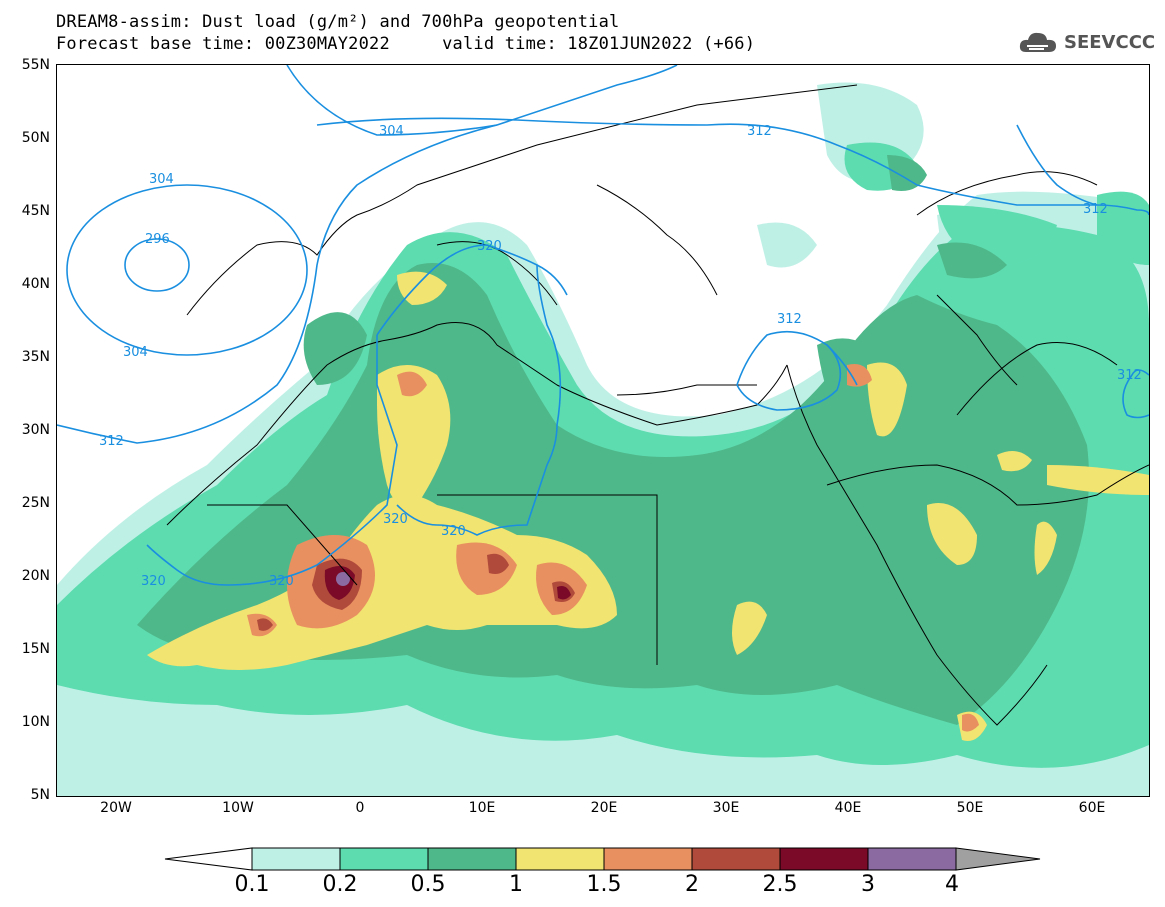 The width and height of the screenshot is (1165, 907). What do you see at coordinates (340, 884) in the screenshot?
I see `colorbar-label: 0.2` at bounding box center [340, 884].